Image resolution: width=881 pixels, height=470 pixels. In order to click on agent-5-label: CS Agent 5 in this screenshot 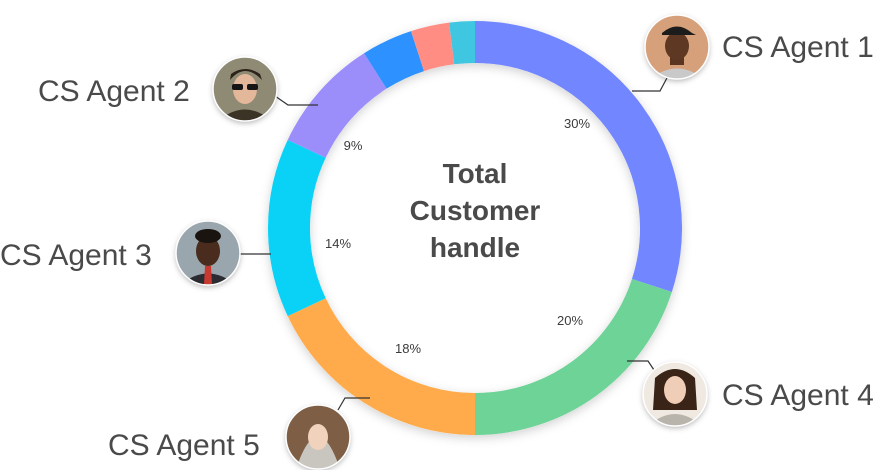, I will do `click(184, 445)`.